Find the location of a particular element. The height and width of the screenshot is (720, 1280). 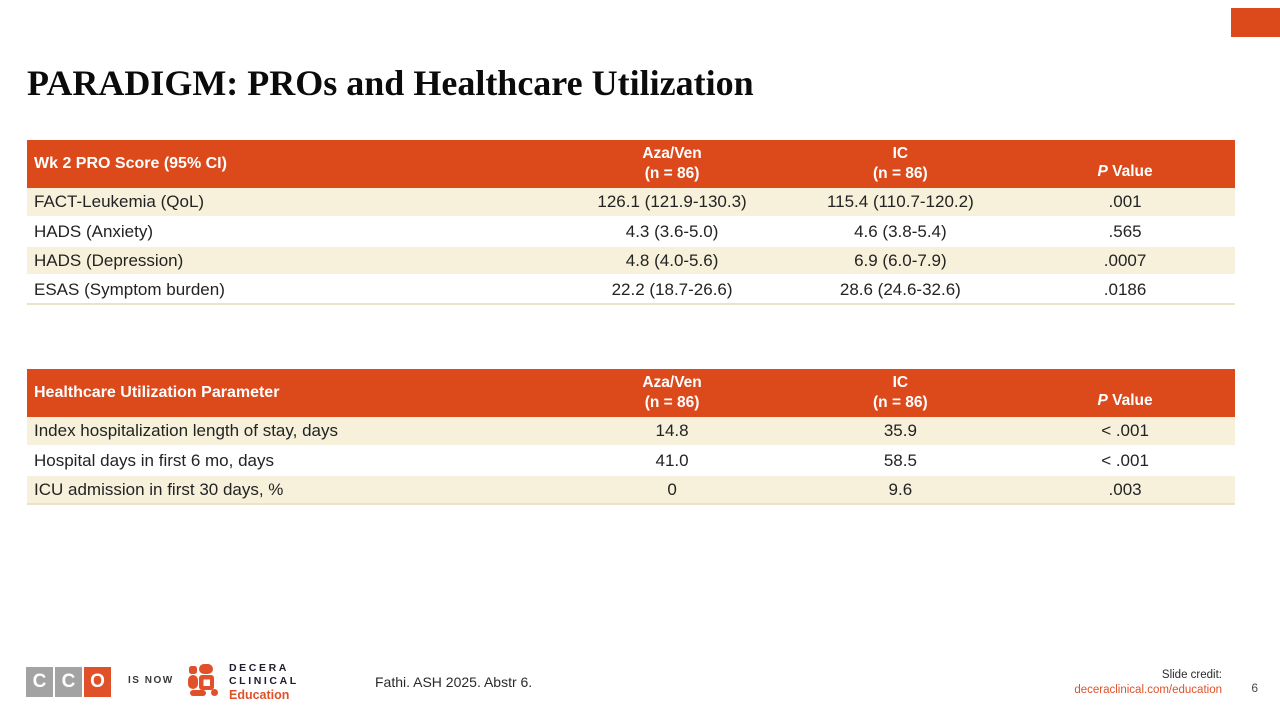

cco-logo: C C O is located at coordinates (68, 682).